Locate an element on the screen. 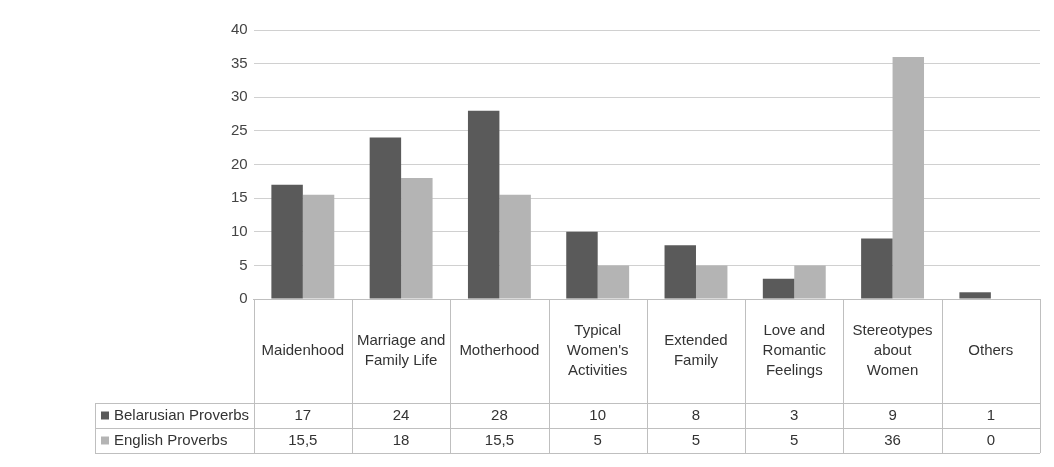  data-label: 24 is located at coordinates (401, 414).